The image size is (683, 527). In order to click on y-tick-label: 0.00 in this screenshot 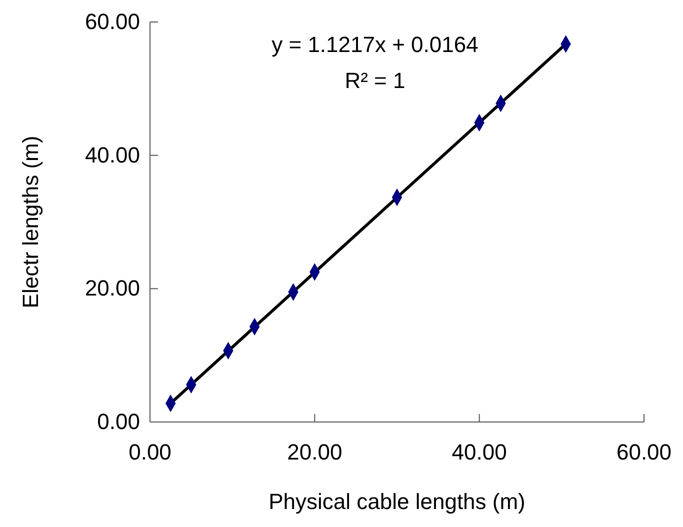, I will do `click(118, 421)`.